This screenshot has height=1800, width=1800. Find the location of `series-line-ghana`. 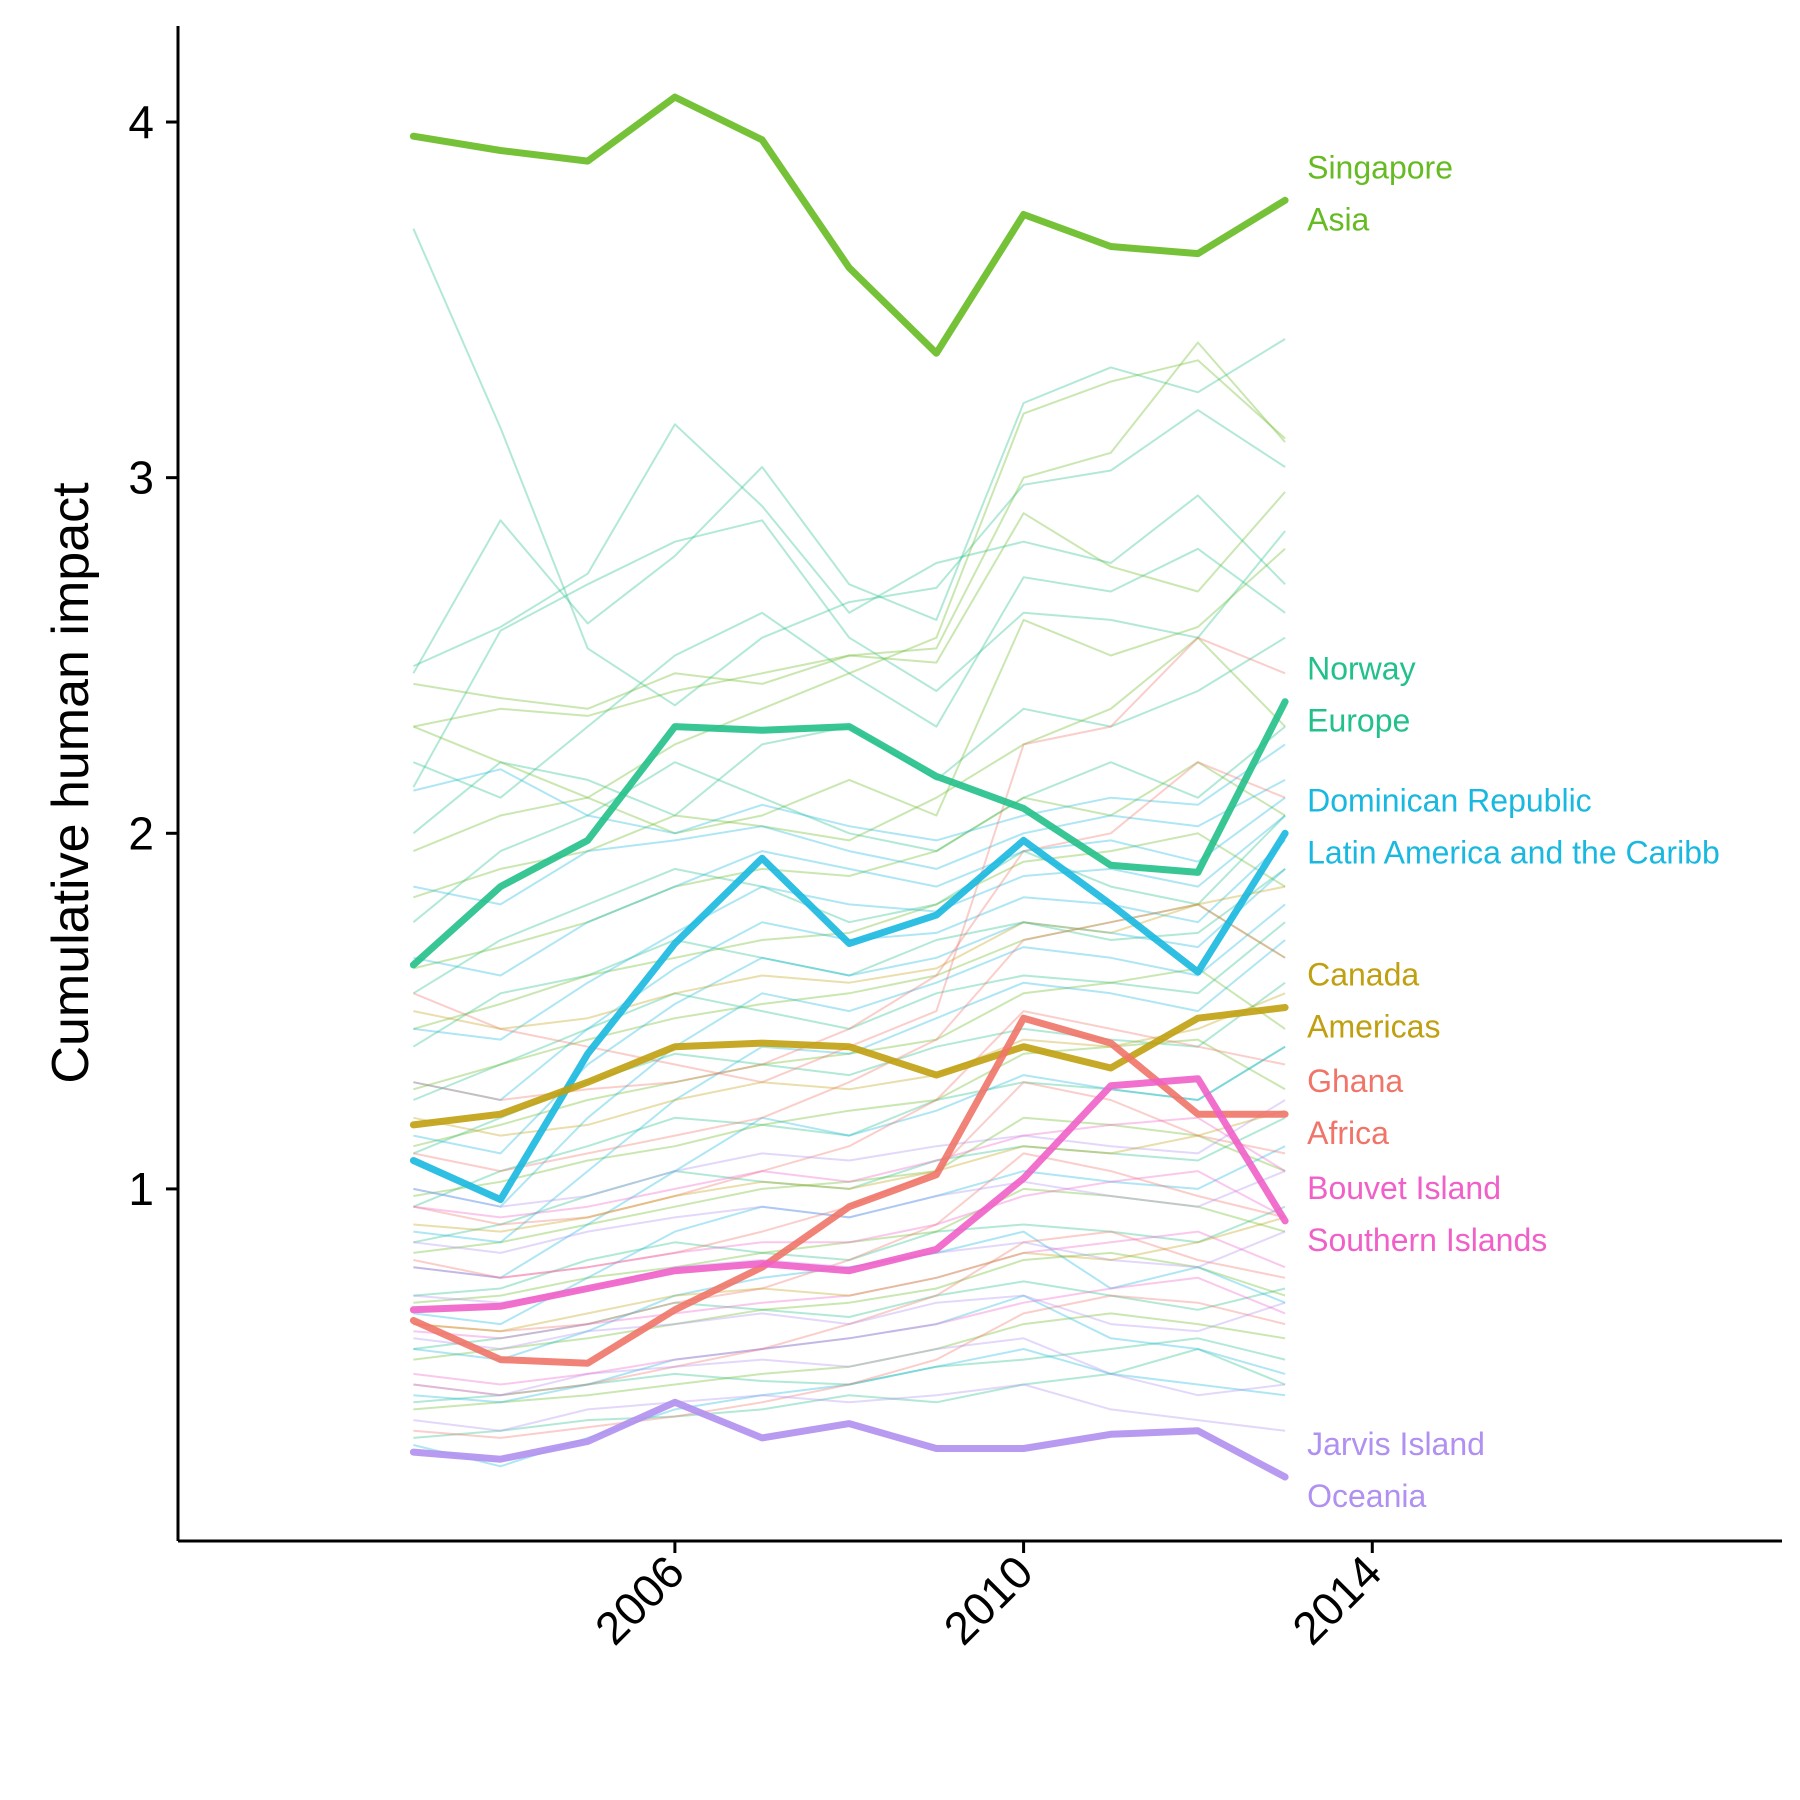

series-line-ghana is located at coordinates (849, 1190).